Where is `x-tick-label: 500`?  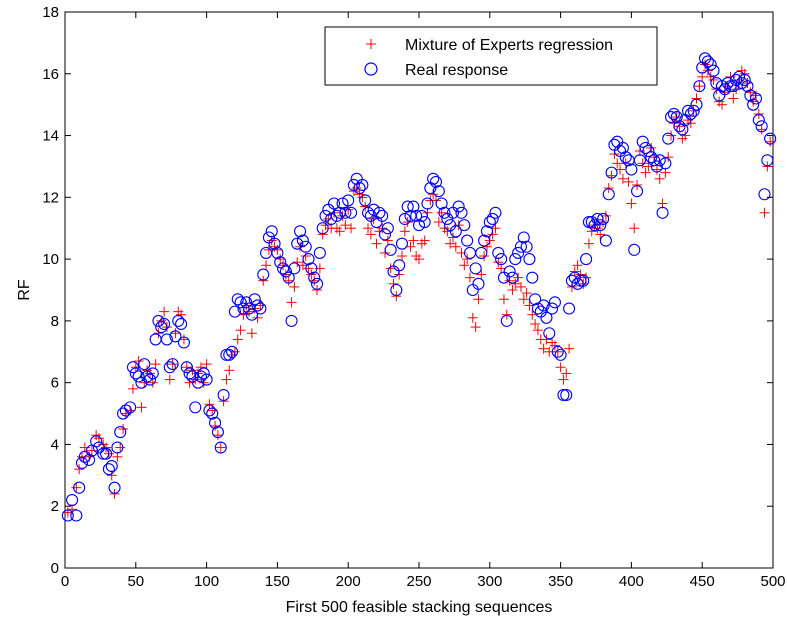
x-tick-label: 500 is located at coordinates (772, 581).